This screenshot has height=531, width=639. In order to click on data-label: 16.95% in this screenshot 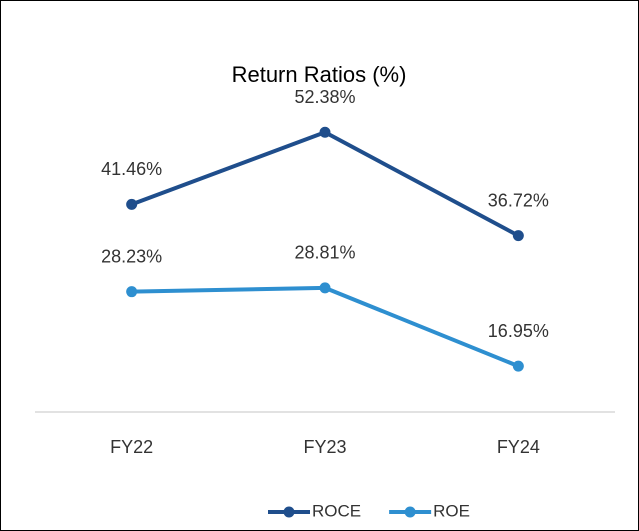, I will do `click(518, 331)`.